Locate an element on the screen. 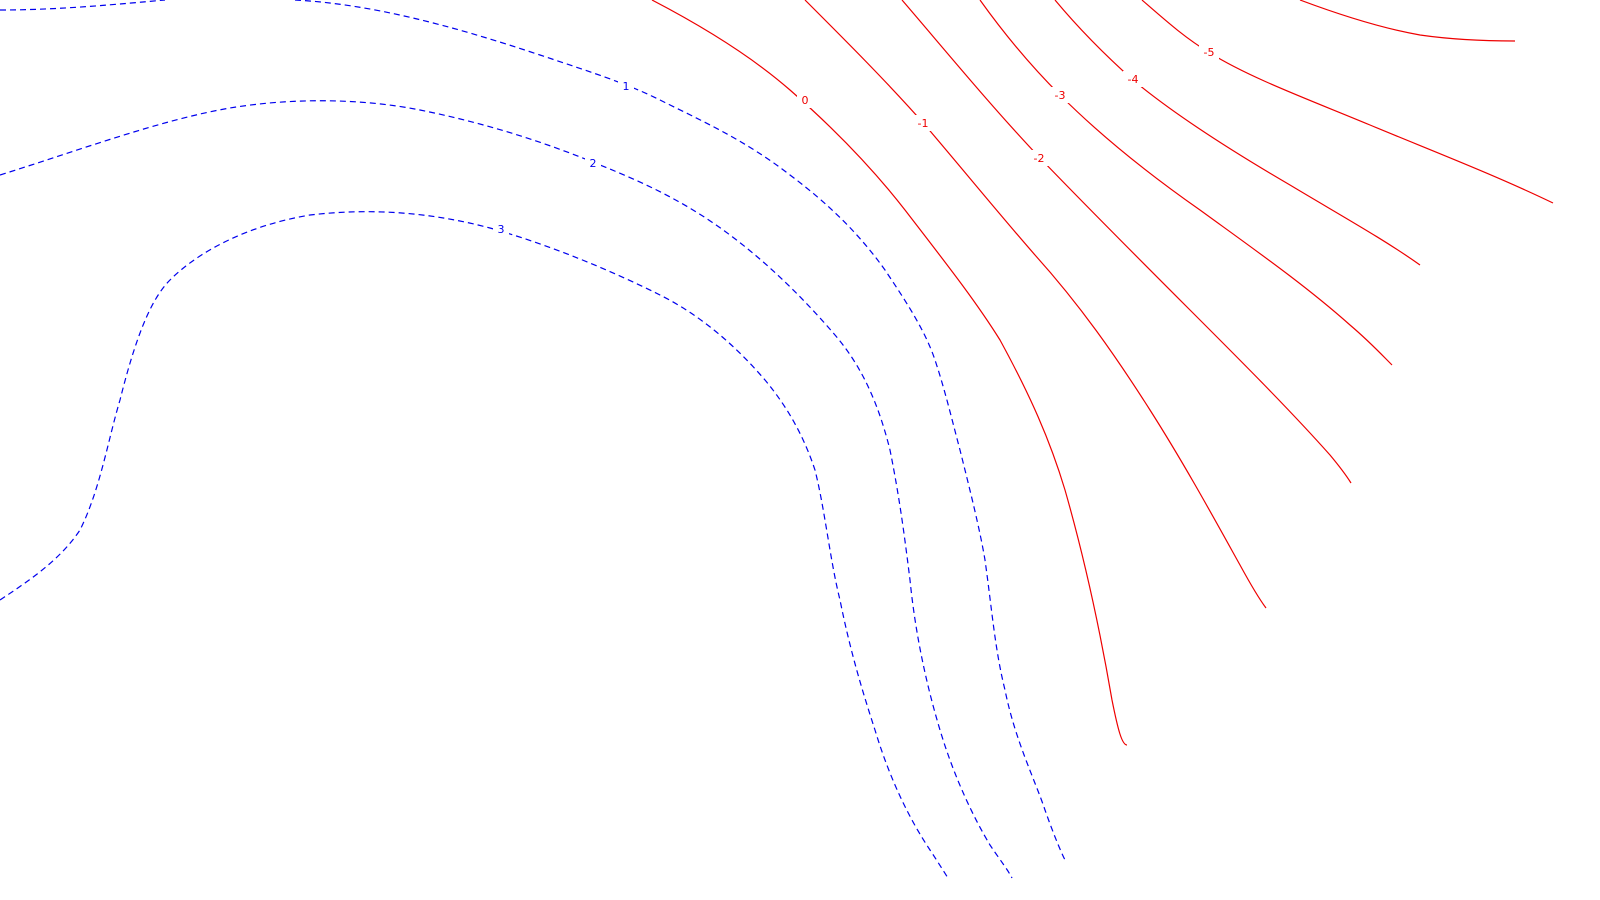 Image resolution: width=1600 pixels, height=900 pixels. contour-label-bg-neg4 is located at coordinates (1133, 79).